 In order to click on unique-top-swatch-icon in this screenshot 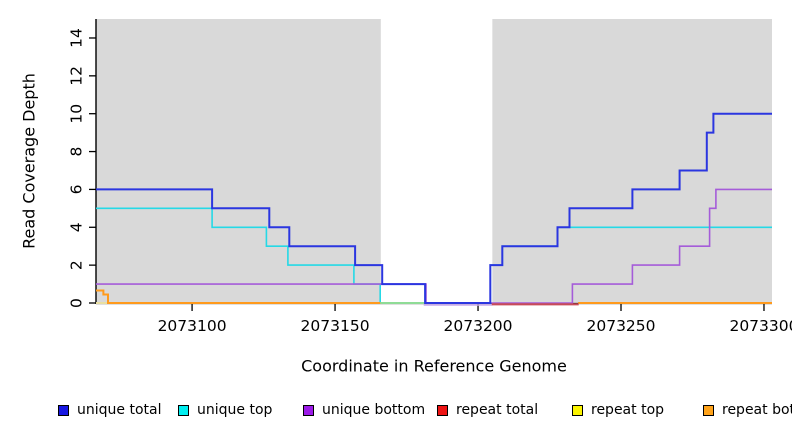, I will do `click(183, 410)`.